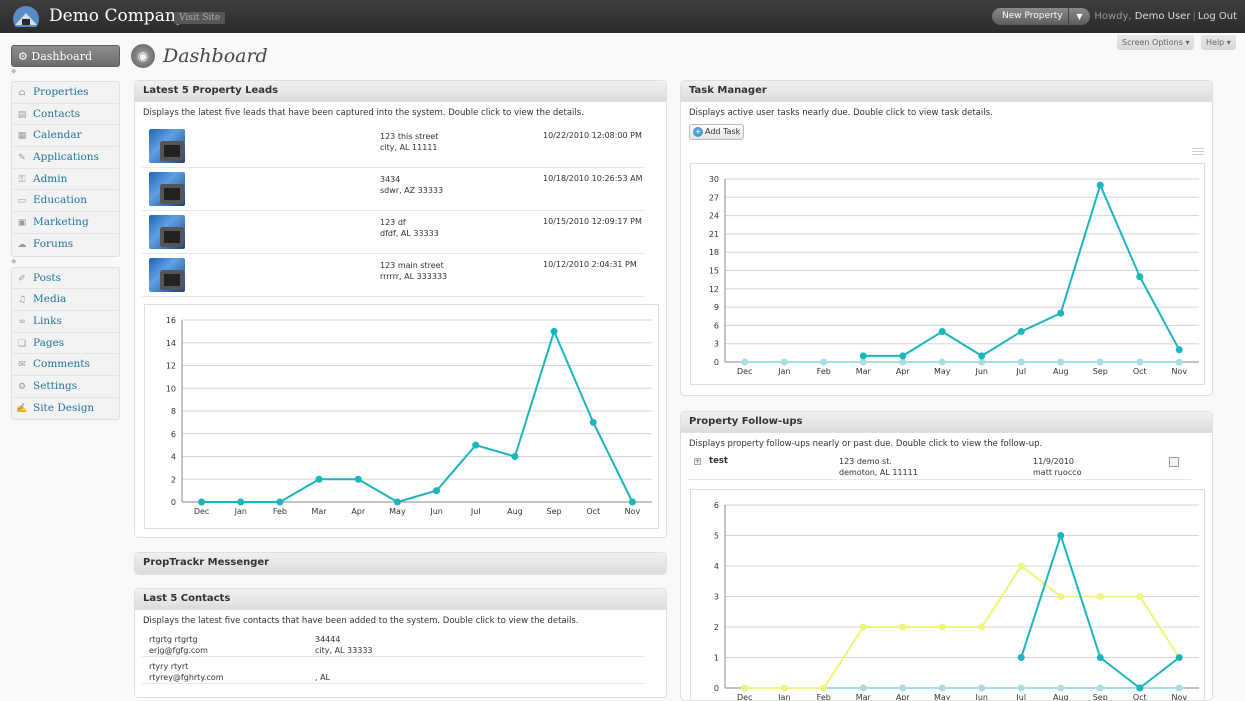 The height and width of the screenshot is (701, 1245). I want to click on contact-row: rtyry rtyrt rtyrey@fghrty.com , AL, so click(393, 671).